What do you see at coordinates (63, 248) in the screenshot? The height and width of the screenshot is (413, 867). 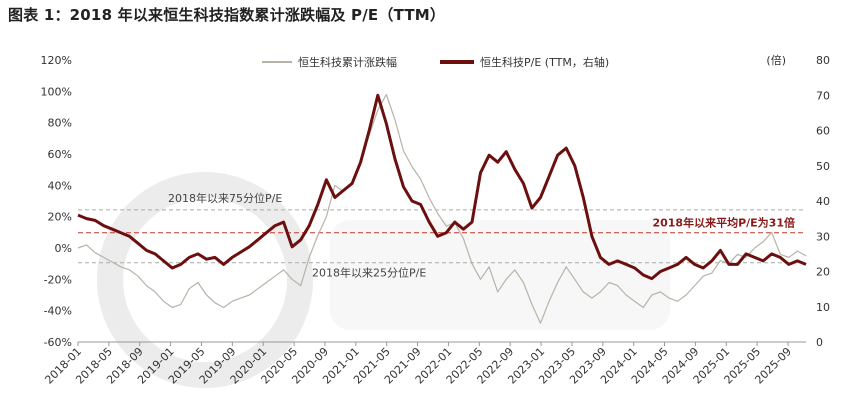 I see `y-left-tick-label: 0%` at bounding box center [63, 248].